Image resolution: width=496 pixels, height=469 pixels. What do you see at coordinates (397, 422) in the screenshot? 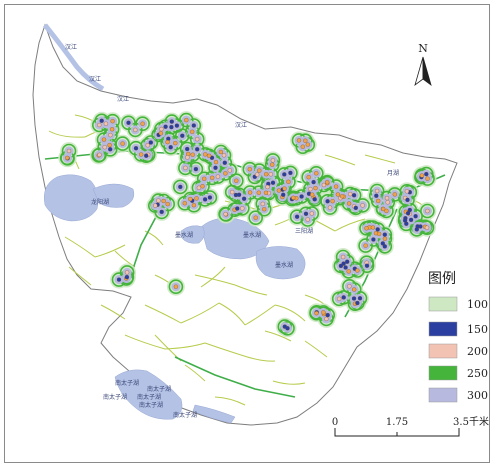
I see `scale-tick-1: 1.75` at bounding box center [397, 422].